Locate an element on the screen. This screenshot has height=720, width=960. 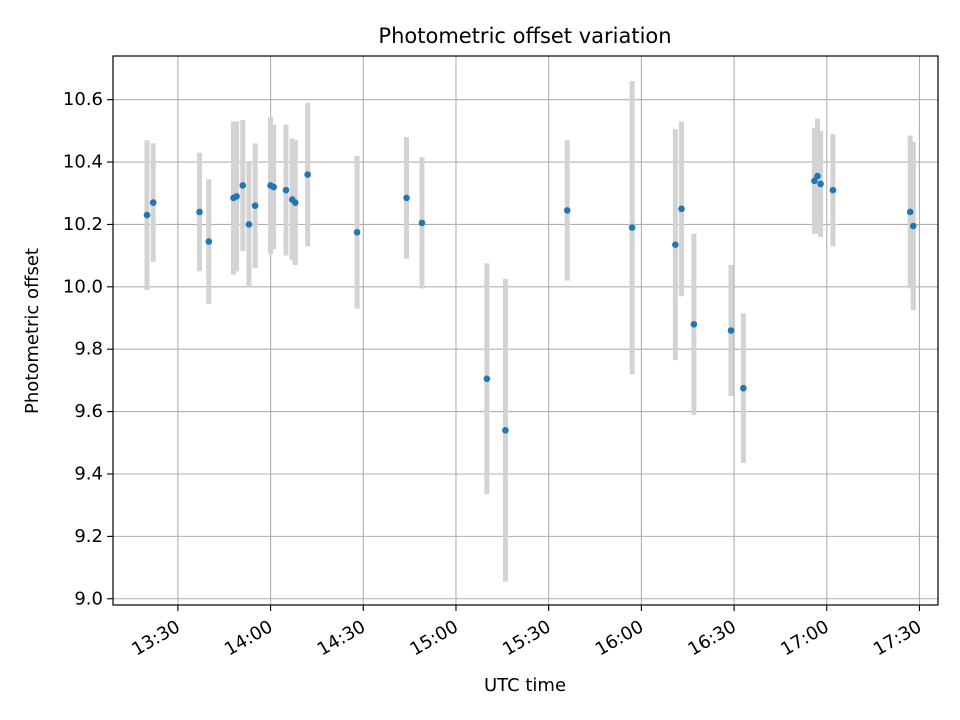
y-tick-label: 10.0 is located at coordinates (83, 286).